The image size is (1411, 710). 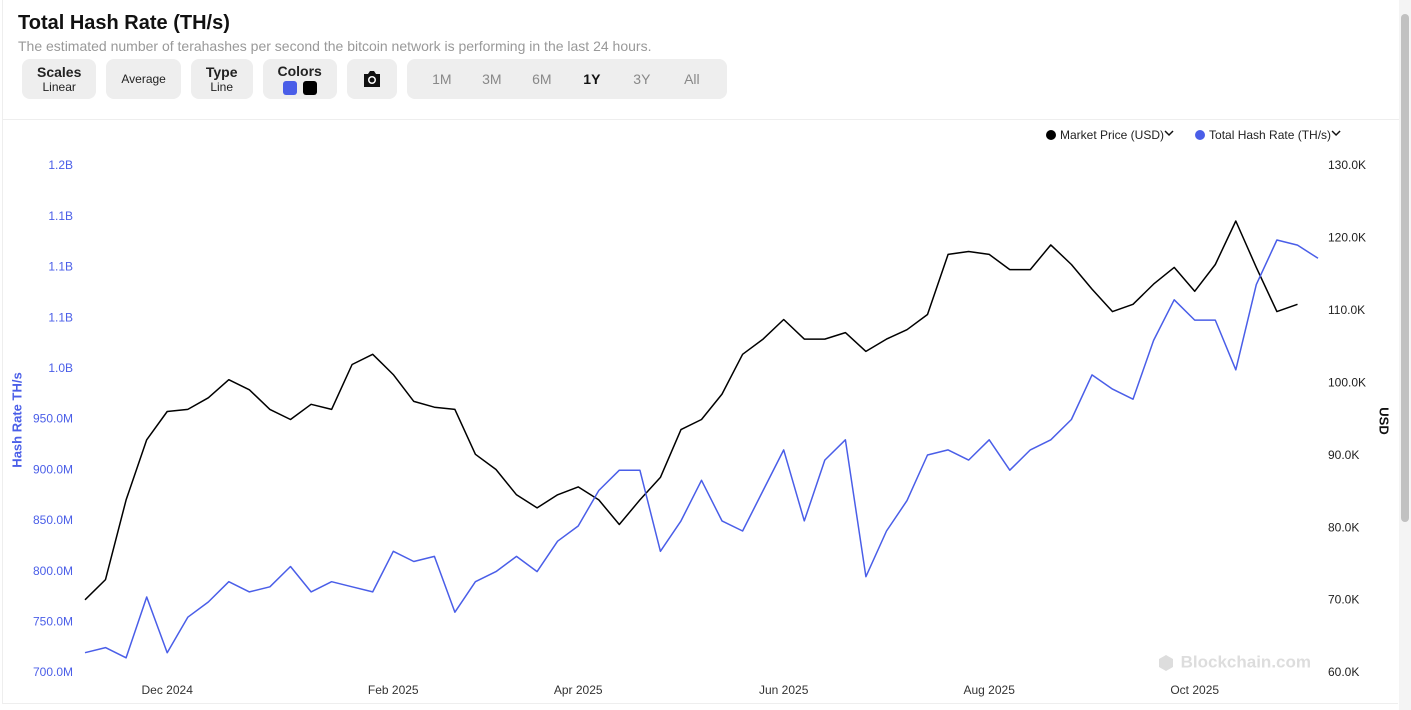 I want to click on legend-label: Market Price (USD), so click(x=1112, y=135).